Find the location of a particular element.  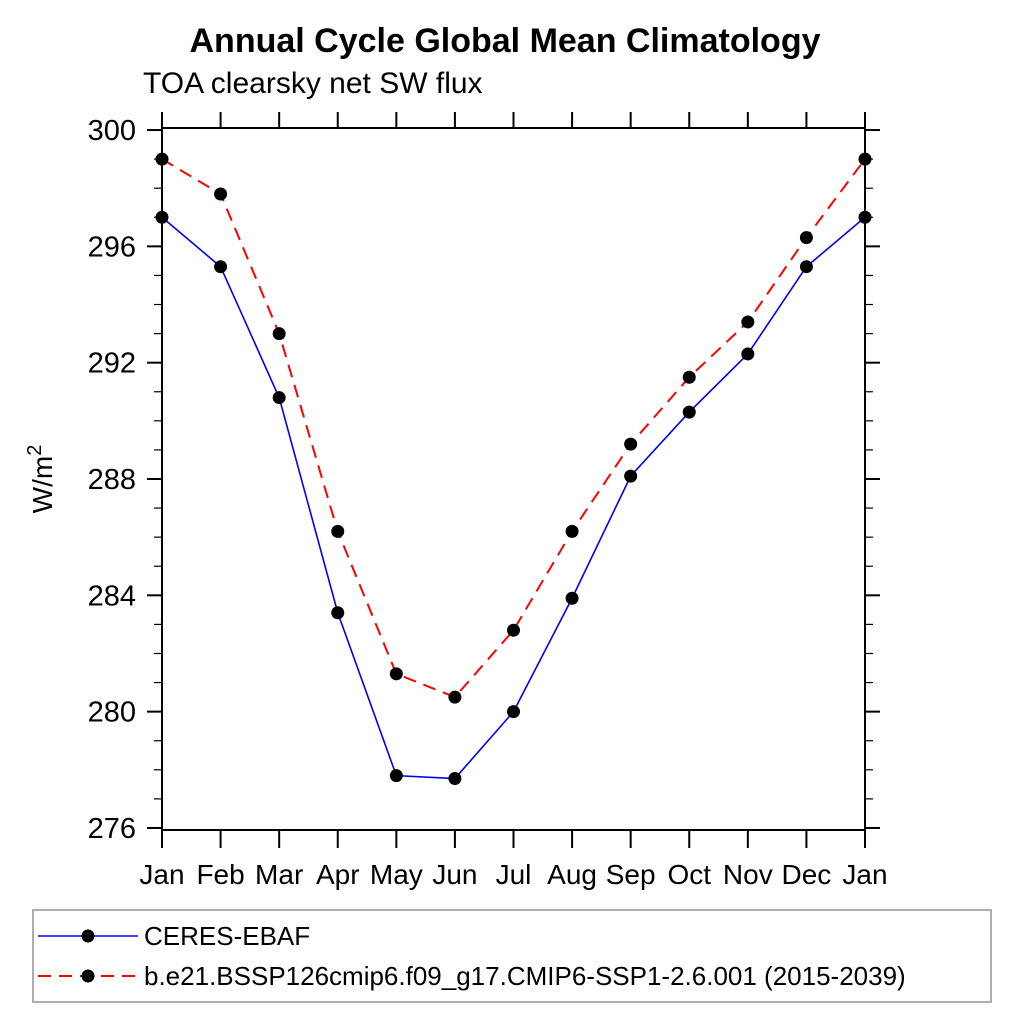

x-tick-label: Aug is located at coordinates (572, 874).